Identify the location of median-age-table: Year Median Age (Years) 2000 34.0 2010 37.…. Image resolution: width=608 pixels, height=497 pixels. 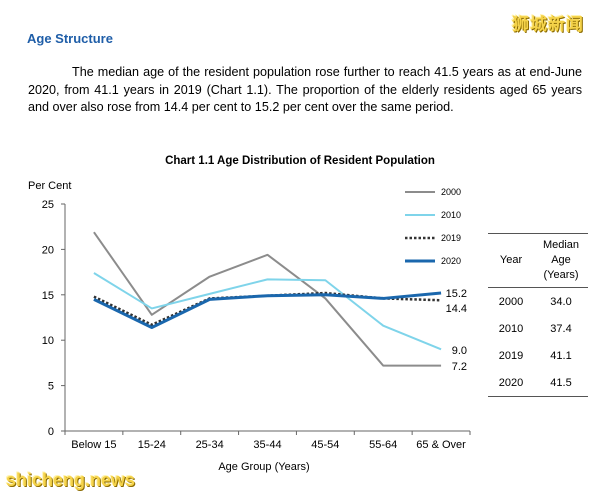
(538, 315).